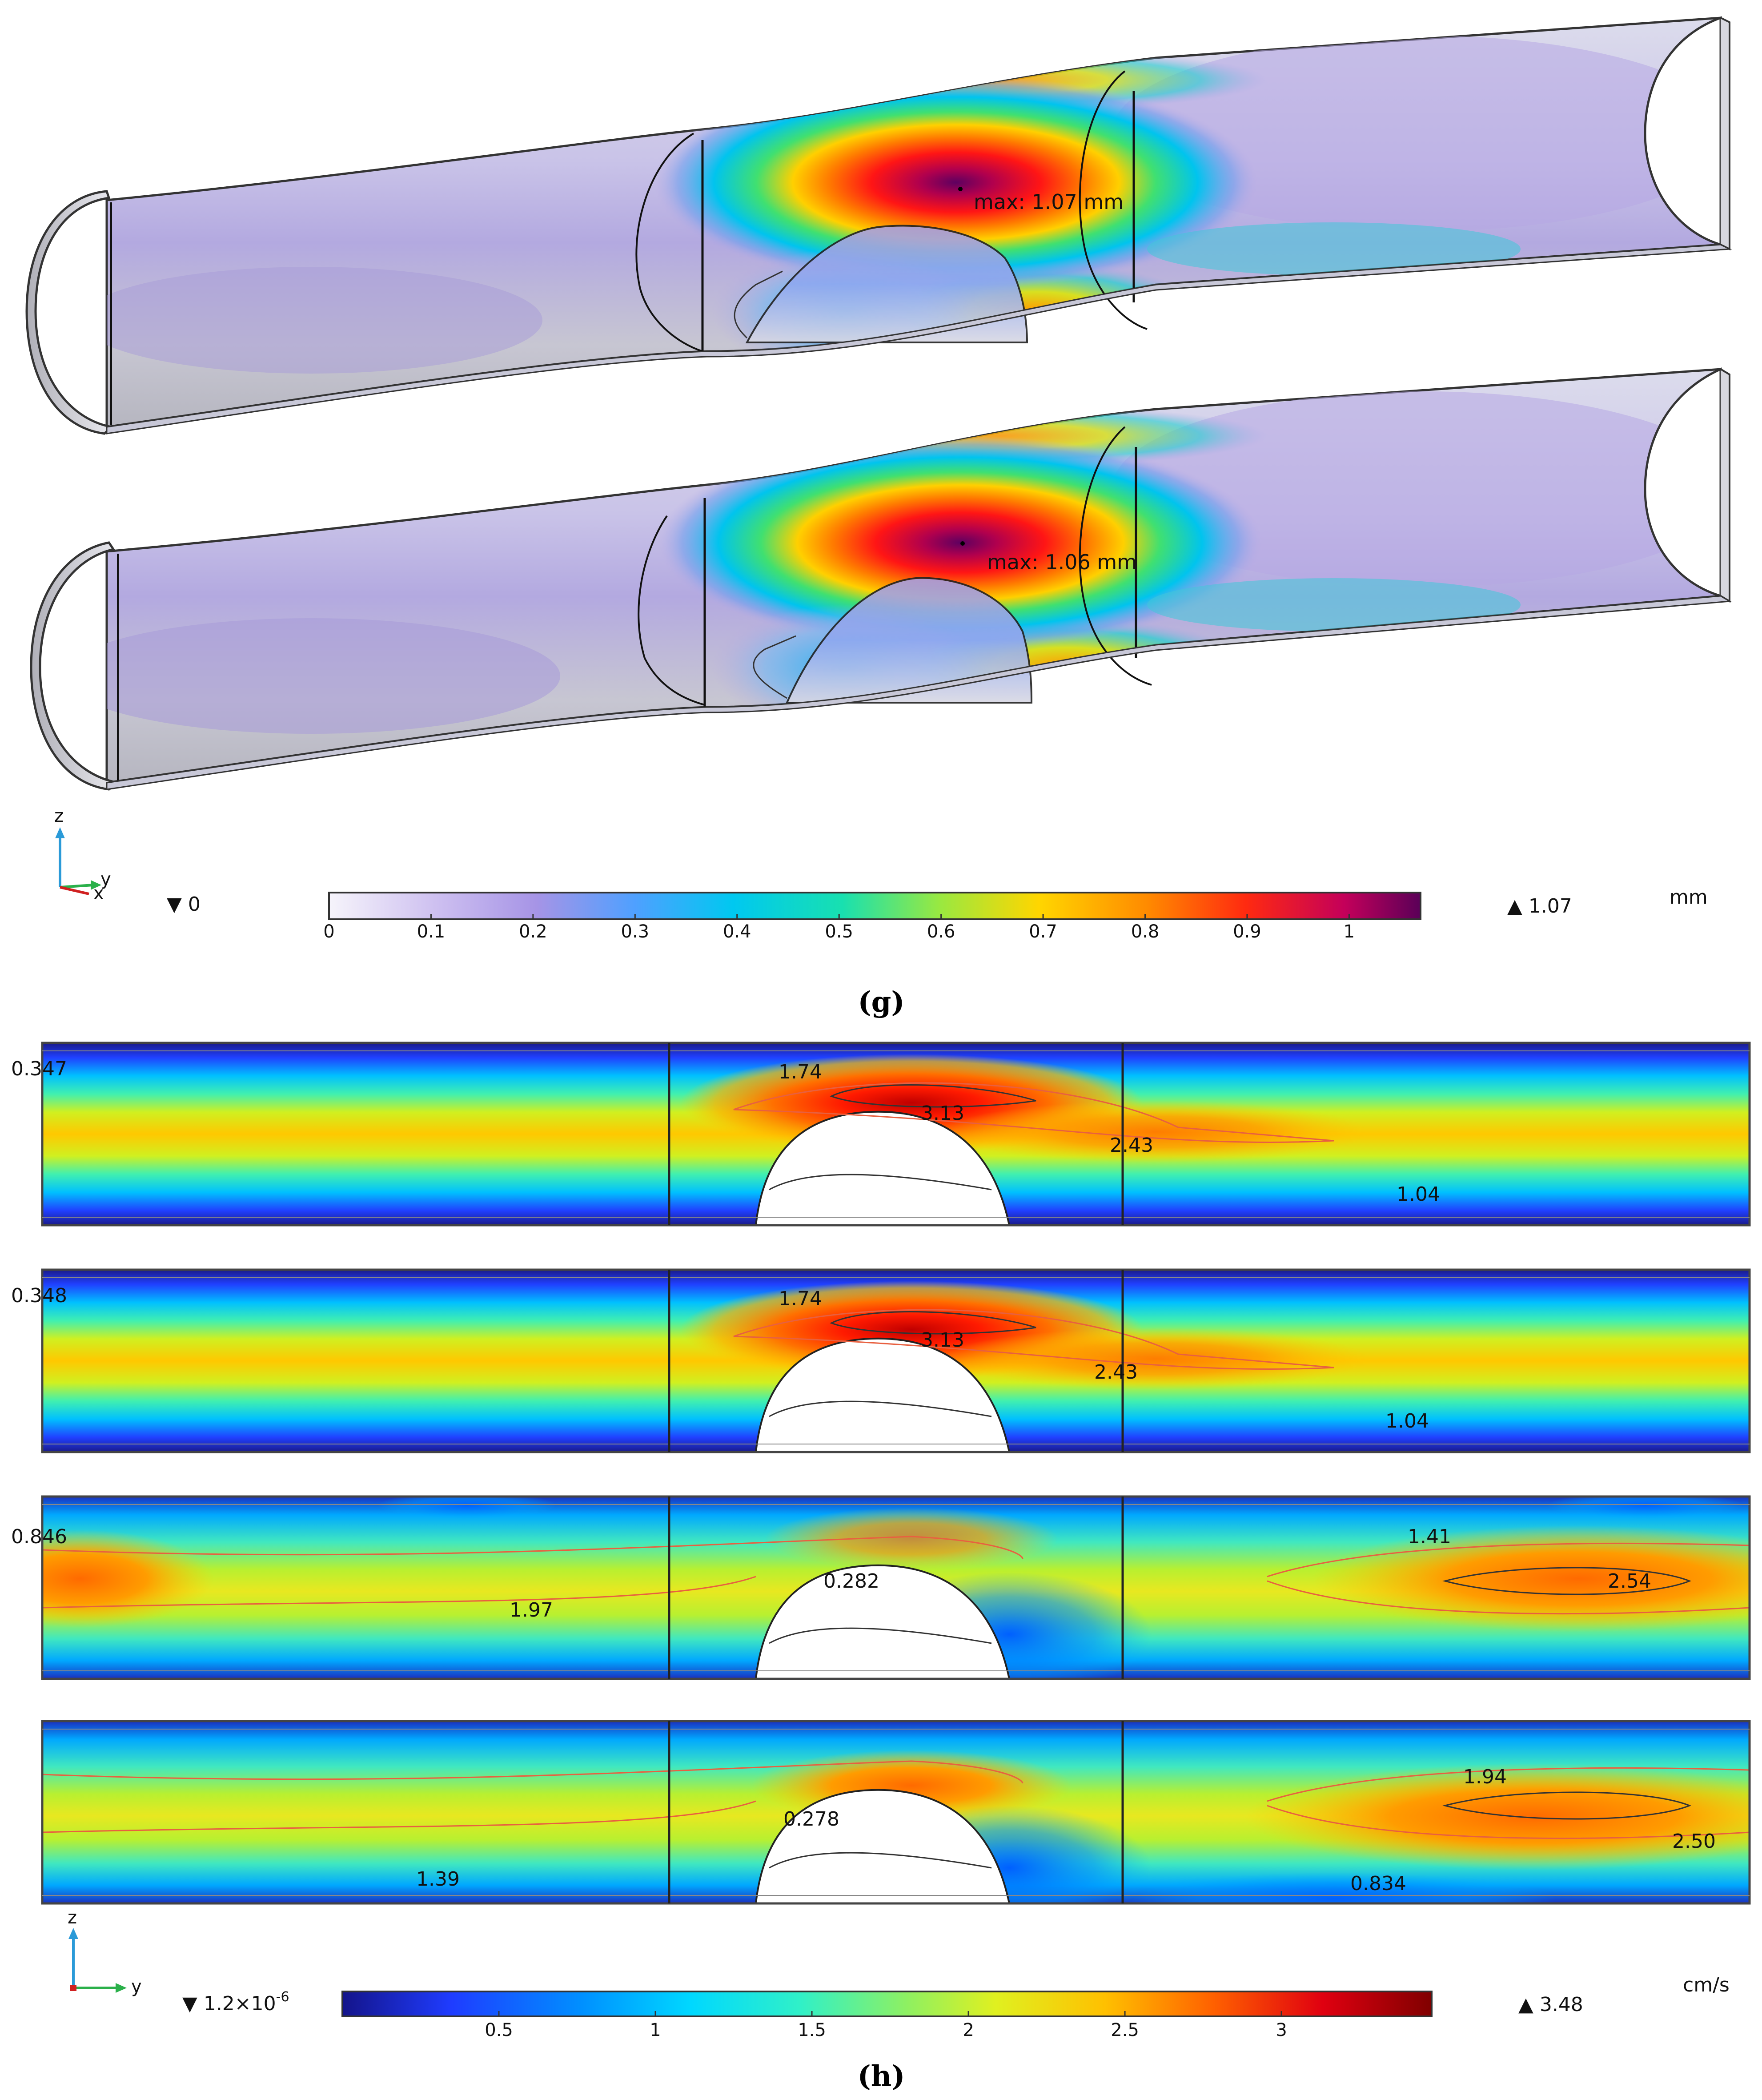  Describe the element at coordinates (105, 1952) in the screenshot. I see `axes-triad-h: z y` at that location.